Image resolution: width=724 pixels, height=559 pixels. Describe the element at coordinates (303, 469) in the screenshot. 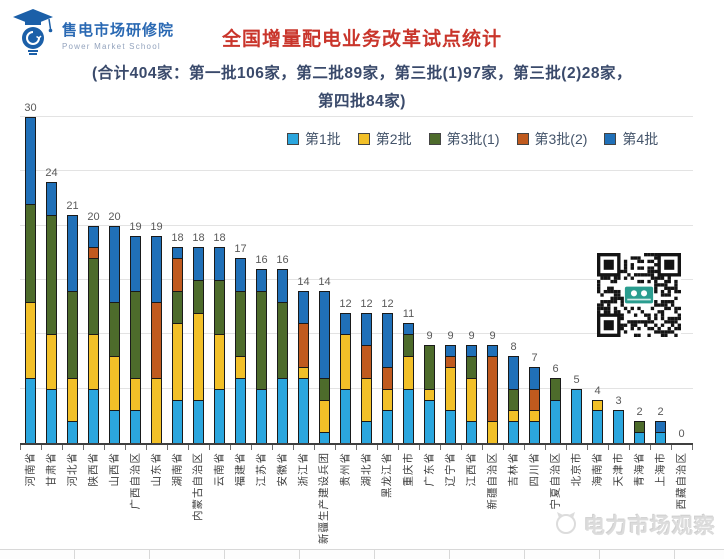

I see `x-axis-label: 浙江省` at that location.